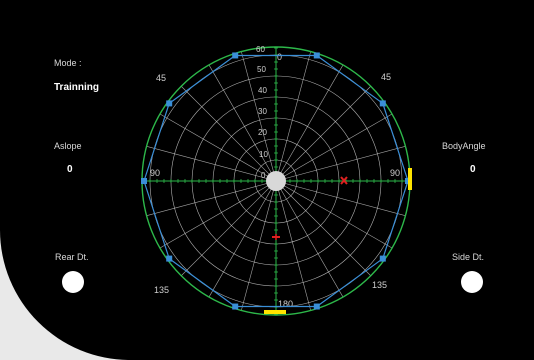  Describe the element at coordinates (262, 90) in the screenshot. I see `ring-label-40: 40` at that location.